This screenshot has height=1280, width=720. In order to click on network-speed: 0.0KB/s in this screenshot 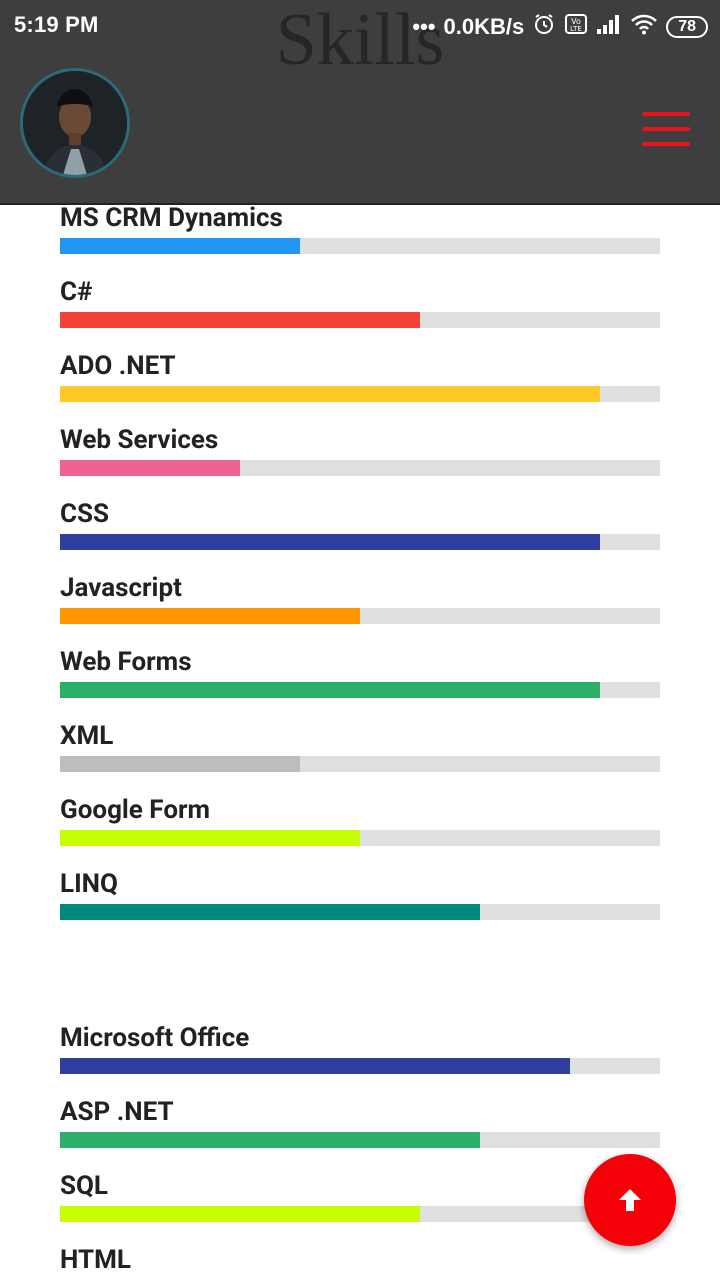, I will do `click(484, 26)`.